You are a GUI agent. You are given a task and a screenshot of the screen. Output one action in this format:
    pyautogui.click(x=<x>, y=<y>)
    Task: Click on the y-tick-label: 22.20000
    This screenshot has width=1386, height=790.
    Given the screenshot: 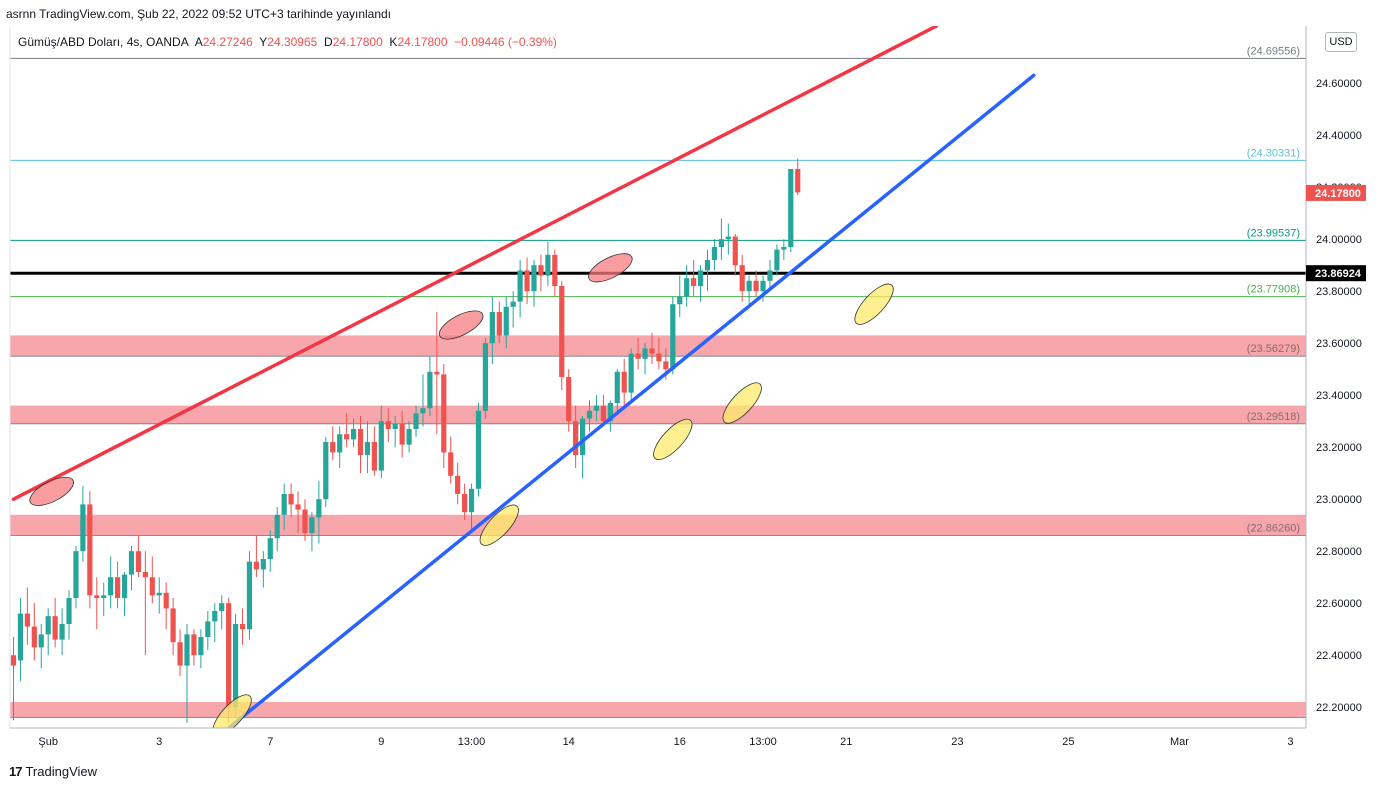 What is the action you would take?
    pyautogui.click(x=1339, y=708)
    